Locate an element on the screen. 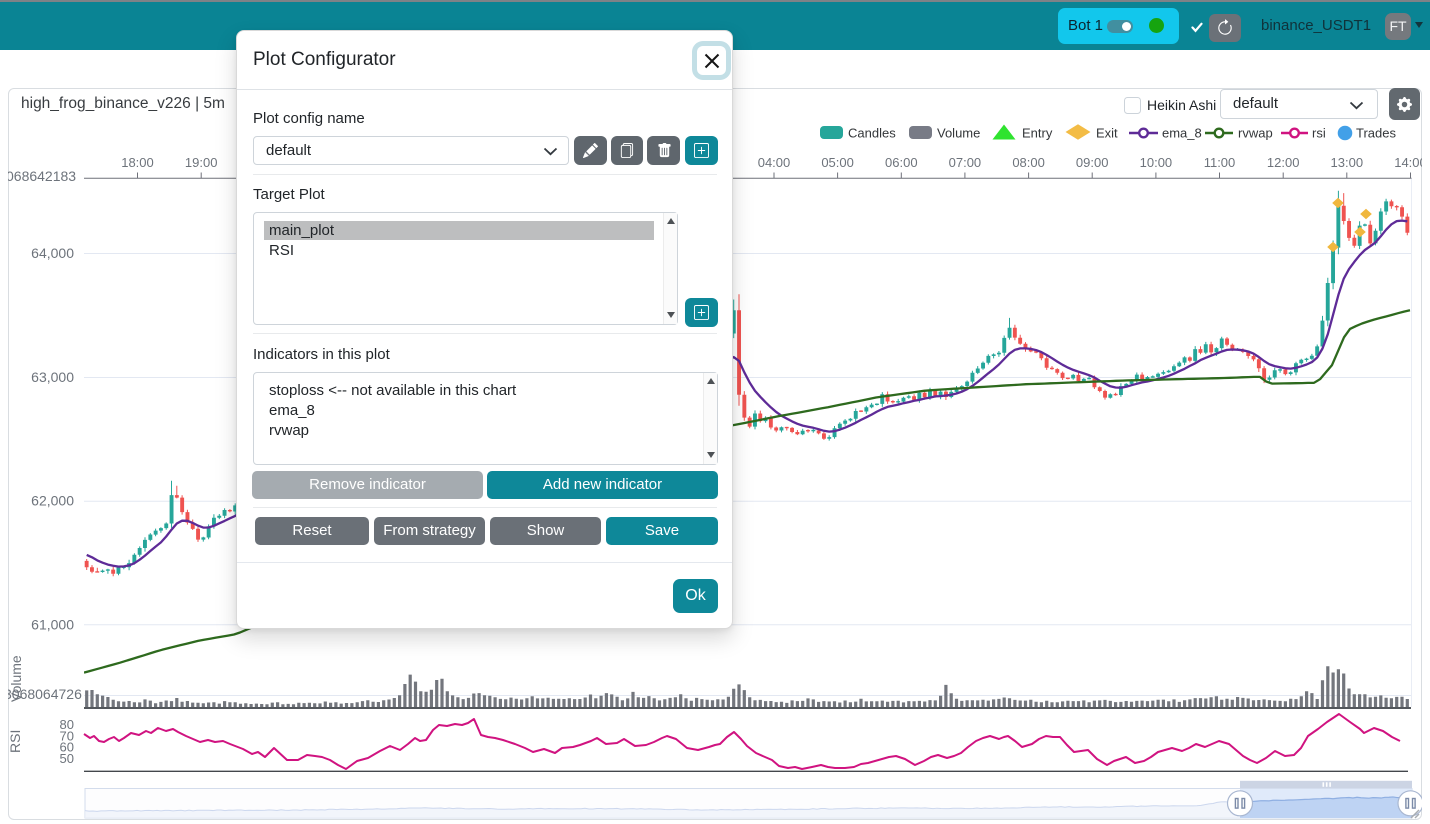 The image size is (1430, 824). svg-text: 60 is located at coordinates (67, 747).